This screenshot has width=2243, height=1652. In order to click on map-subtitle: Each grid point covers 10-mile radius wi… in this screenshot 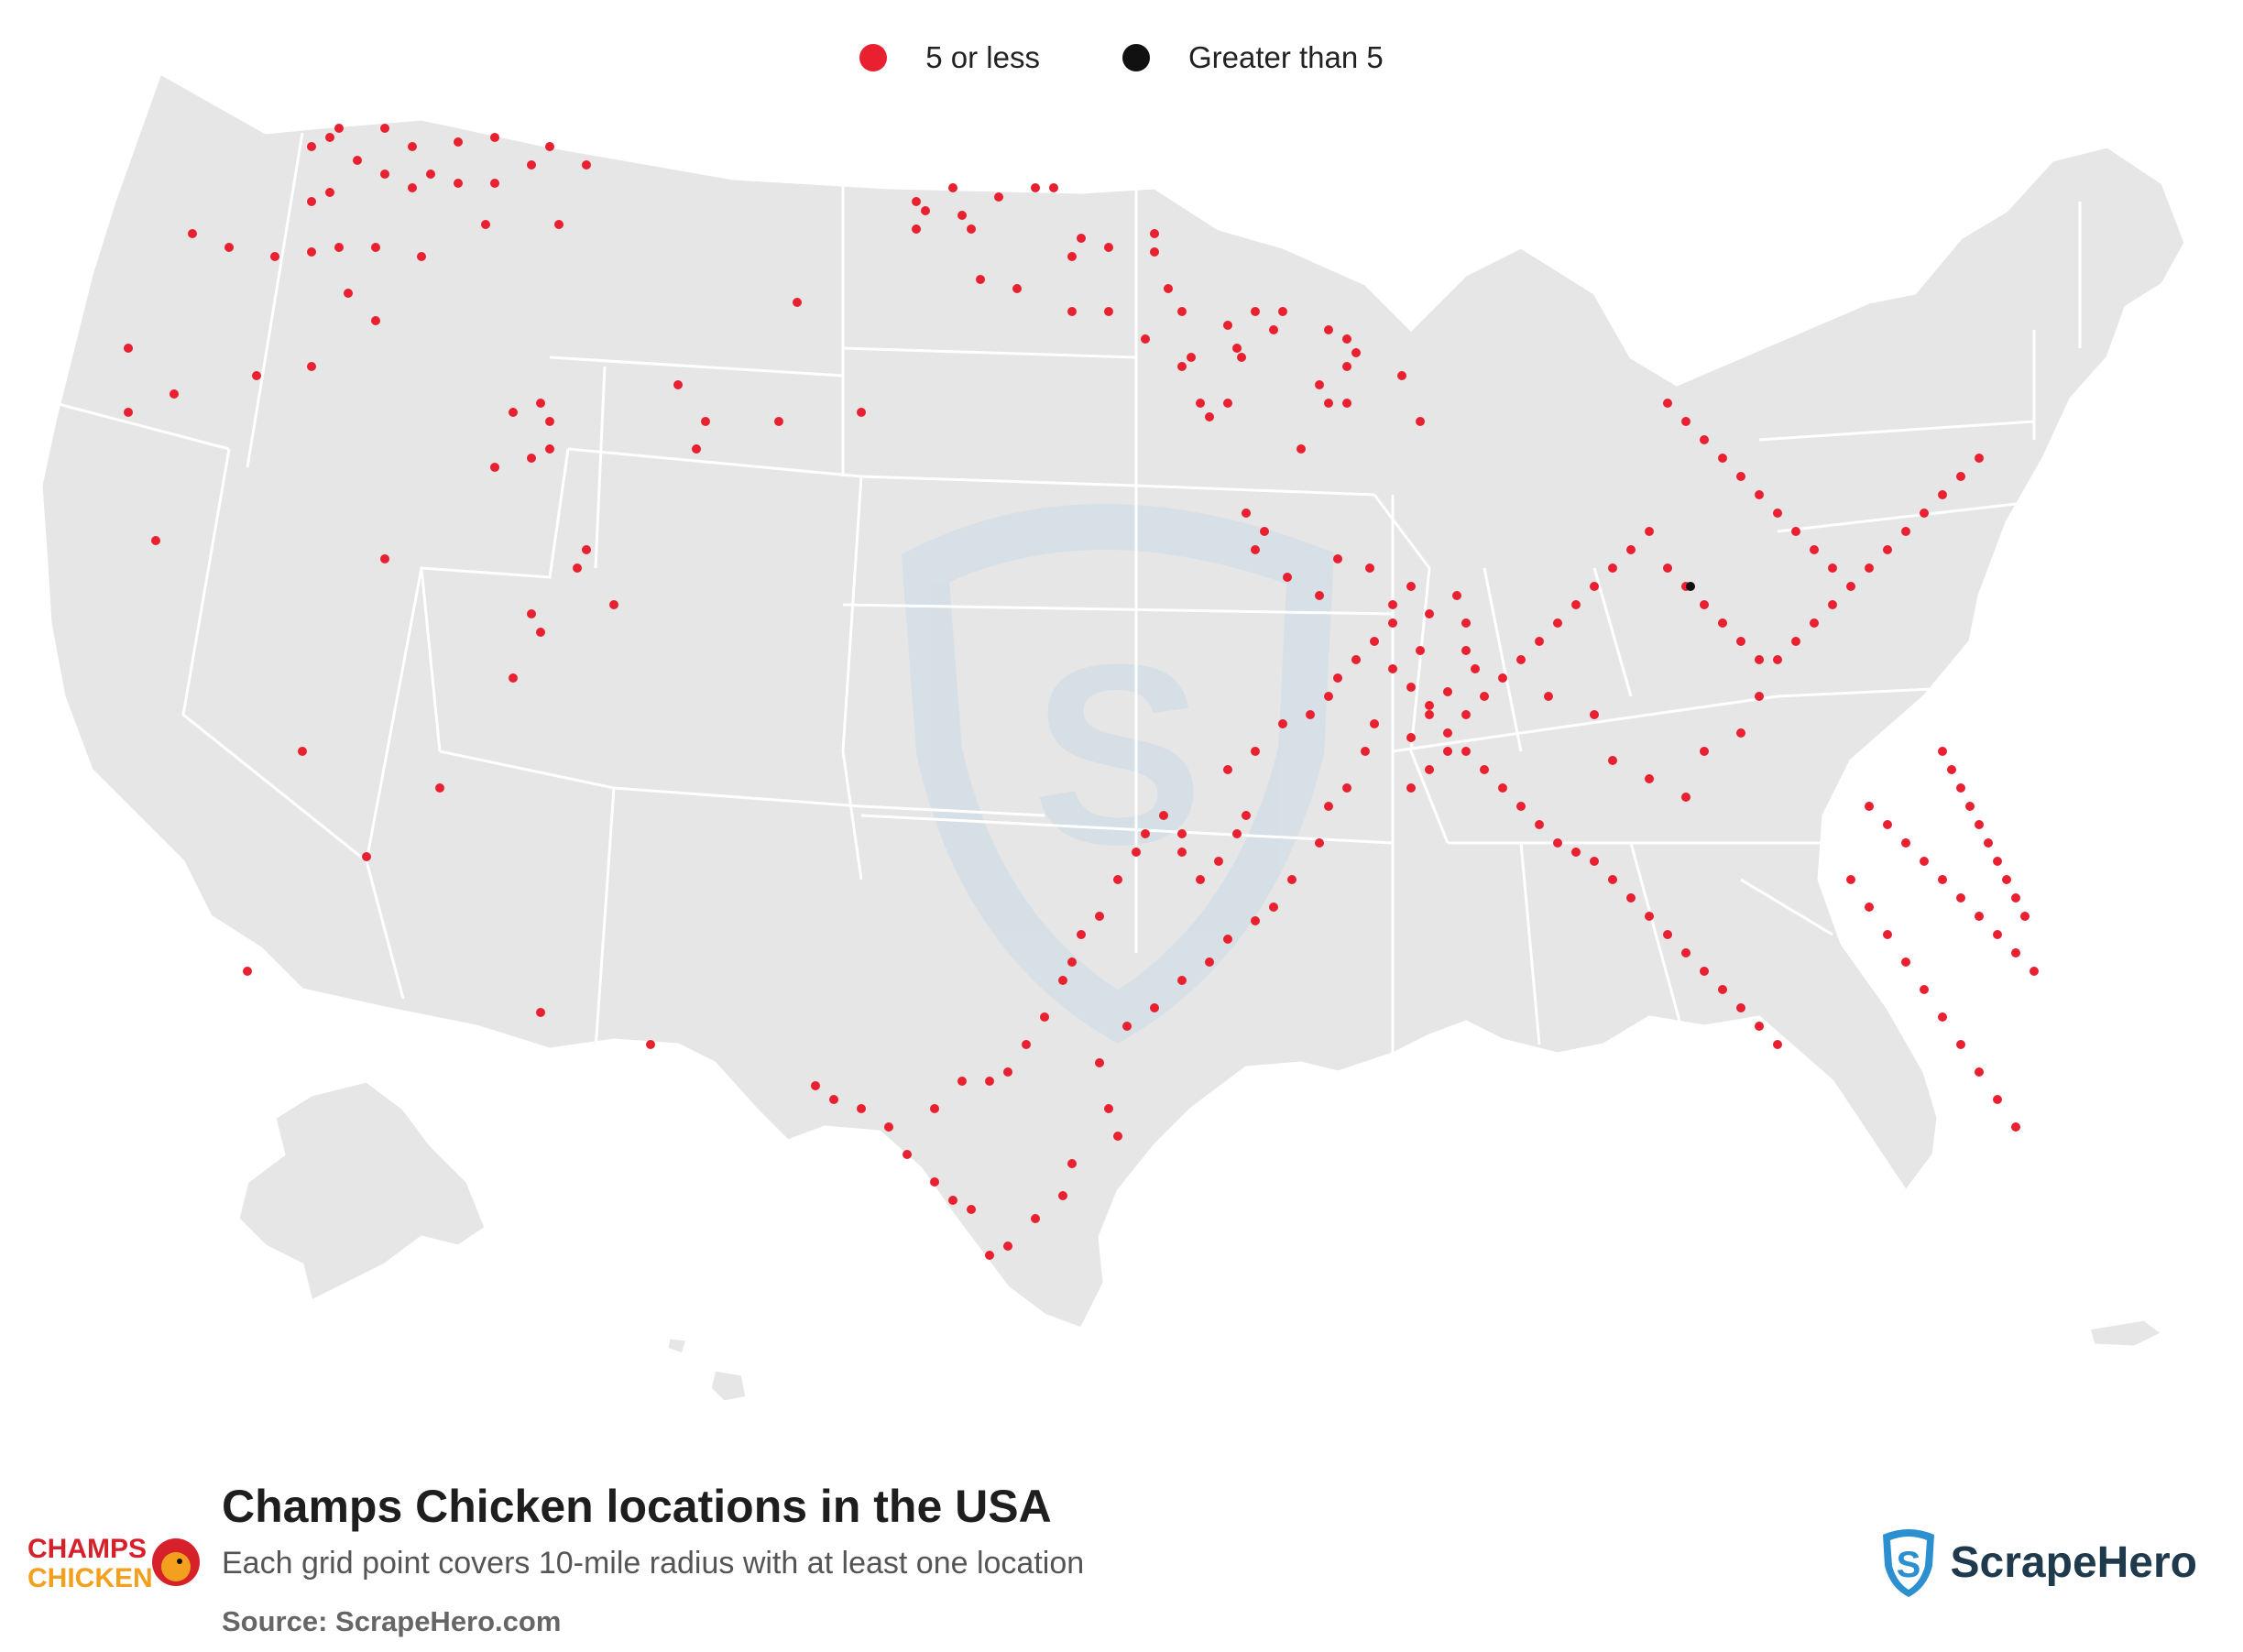, I will do `click(653, 1563)`.